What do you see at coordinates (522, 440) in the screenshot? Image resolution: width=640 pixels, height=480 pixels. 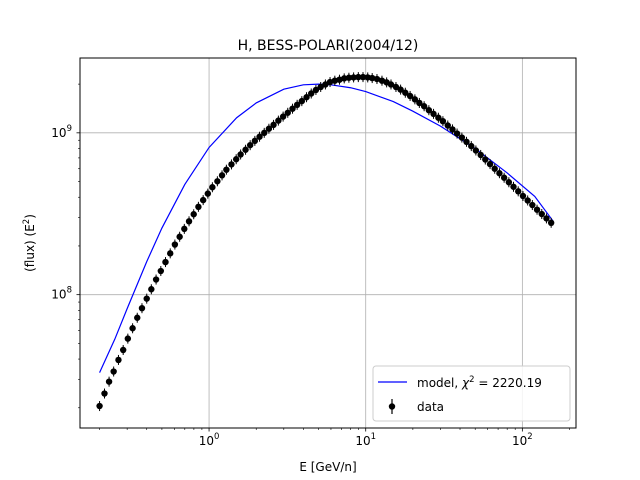 I see `x-tick-label: 10²` at bounding box center [522, 440].